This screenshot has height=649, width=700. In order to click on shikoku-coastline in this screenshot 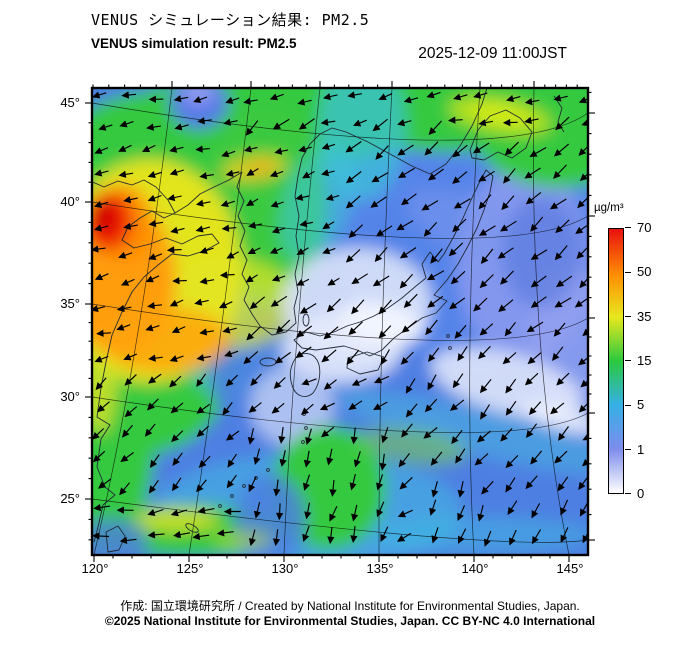, I will do `click(365, 363)`.